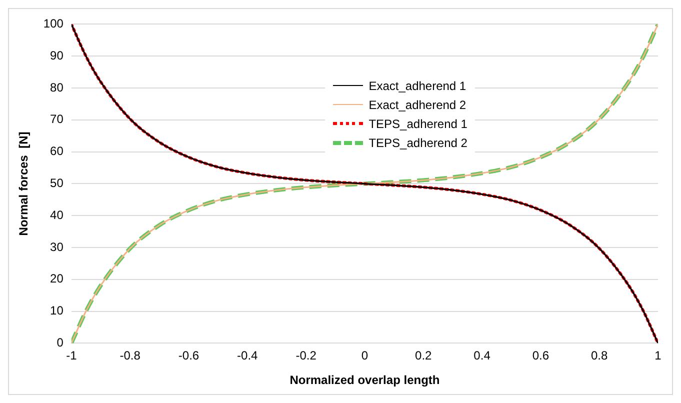 Image resolution: width=681 pixels, height=403 pixels. I want to click on x-axis-title: Normalized overlap length, so click(365, 380).